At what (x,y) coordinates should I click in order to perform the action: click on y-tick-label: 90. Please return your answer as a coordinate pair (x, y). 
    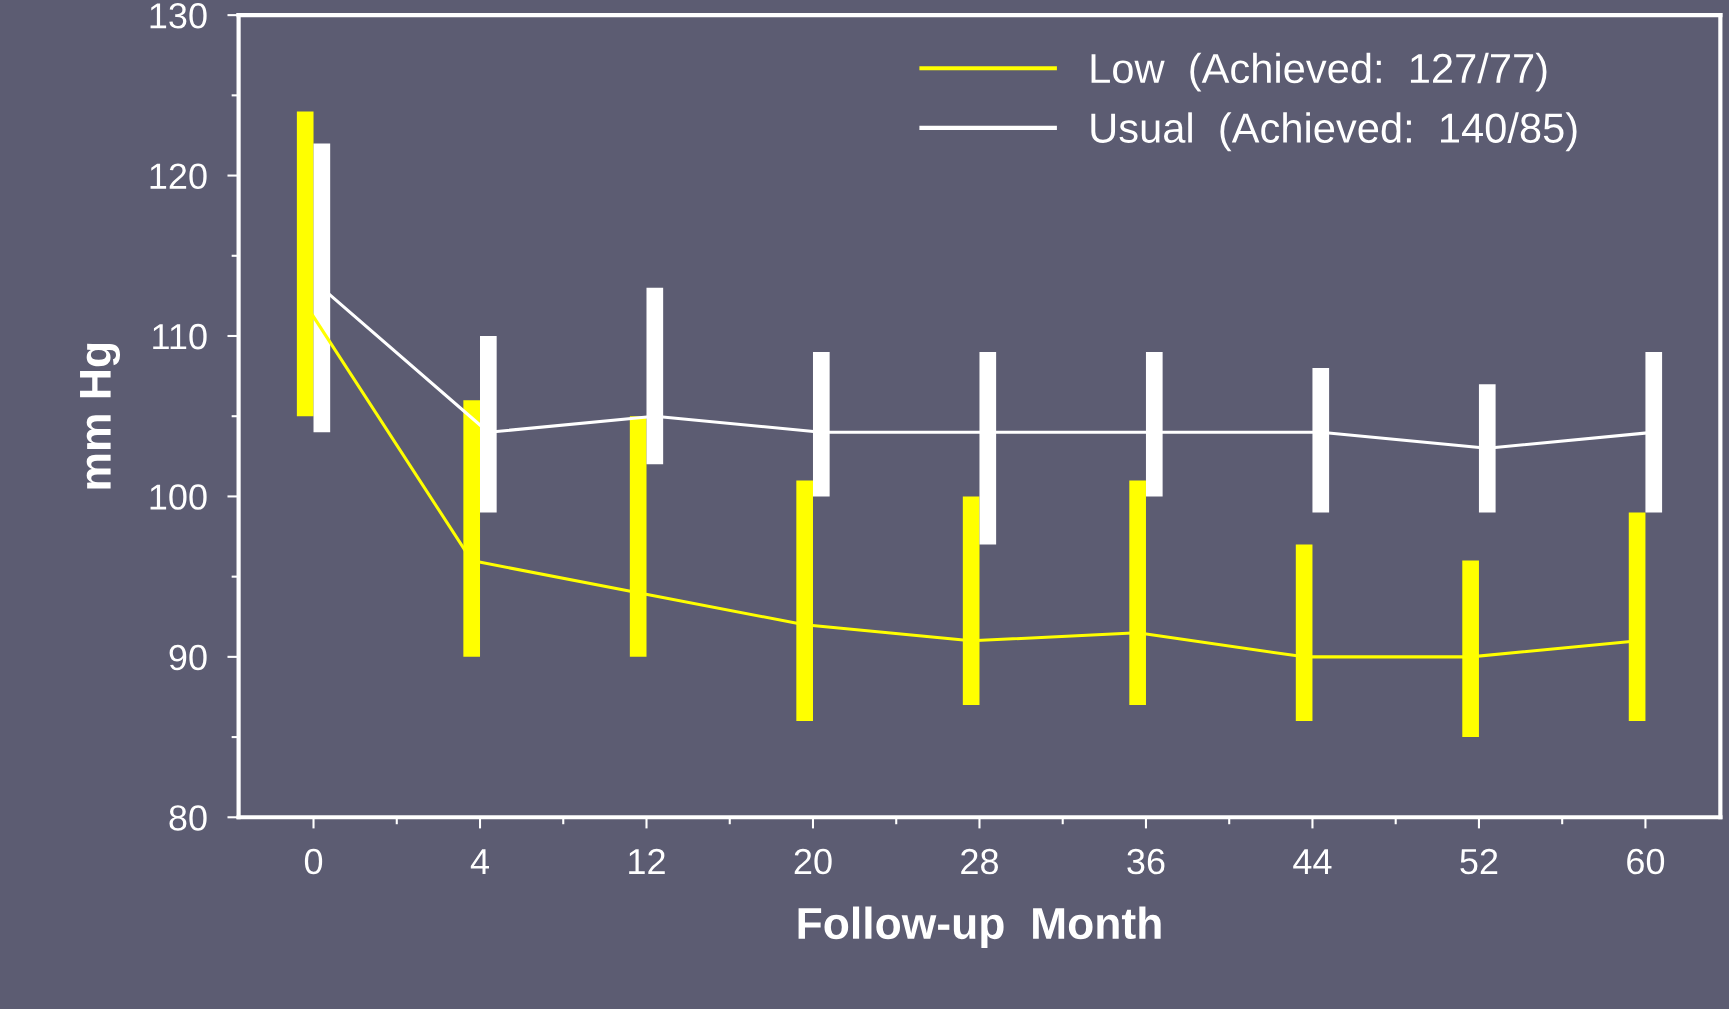
    Looking at the image, I should click on (188, 657).